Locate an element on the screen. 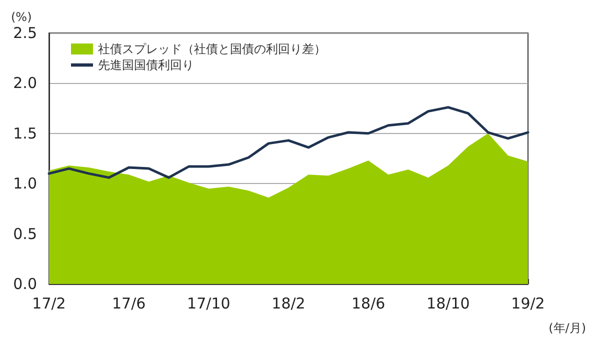 The width and height of the screenshot is (589, 338). y-tick-label: 0.0 is located at coordinates (25, 284).